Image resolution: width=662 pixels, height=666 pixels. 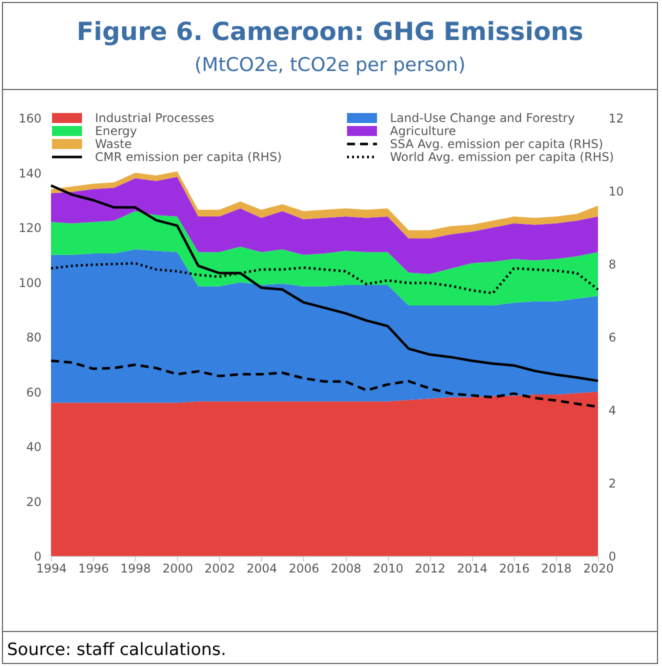 What do you see at coordinates (598, 569) in the screenshot?
I see `x-tick-label: 2020` at bounding box center [598, 569].